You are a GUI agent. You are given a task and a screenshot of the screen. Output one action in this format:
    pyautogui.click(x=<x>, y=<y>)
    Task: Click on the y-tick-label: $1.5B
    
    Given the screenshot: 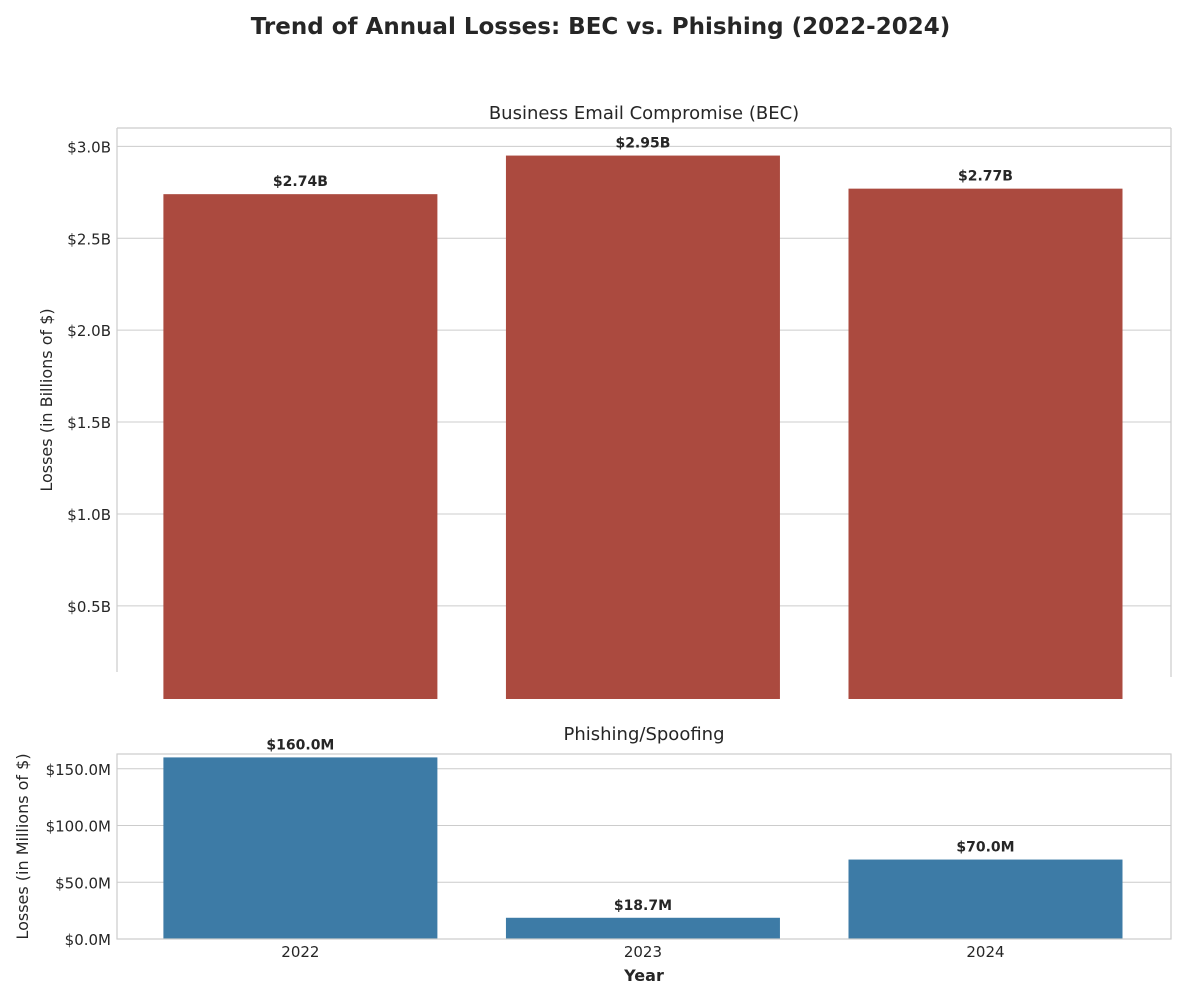 What is the action you would take?
    pyautogui.click(x=89, y=423)
    